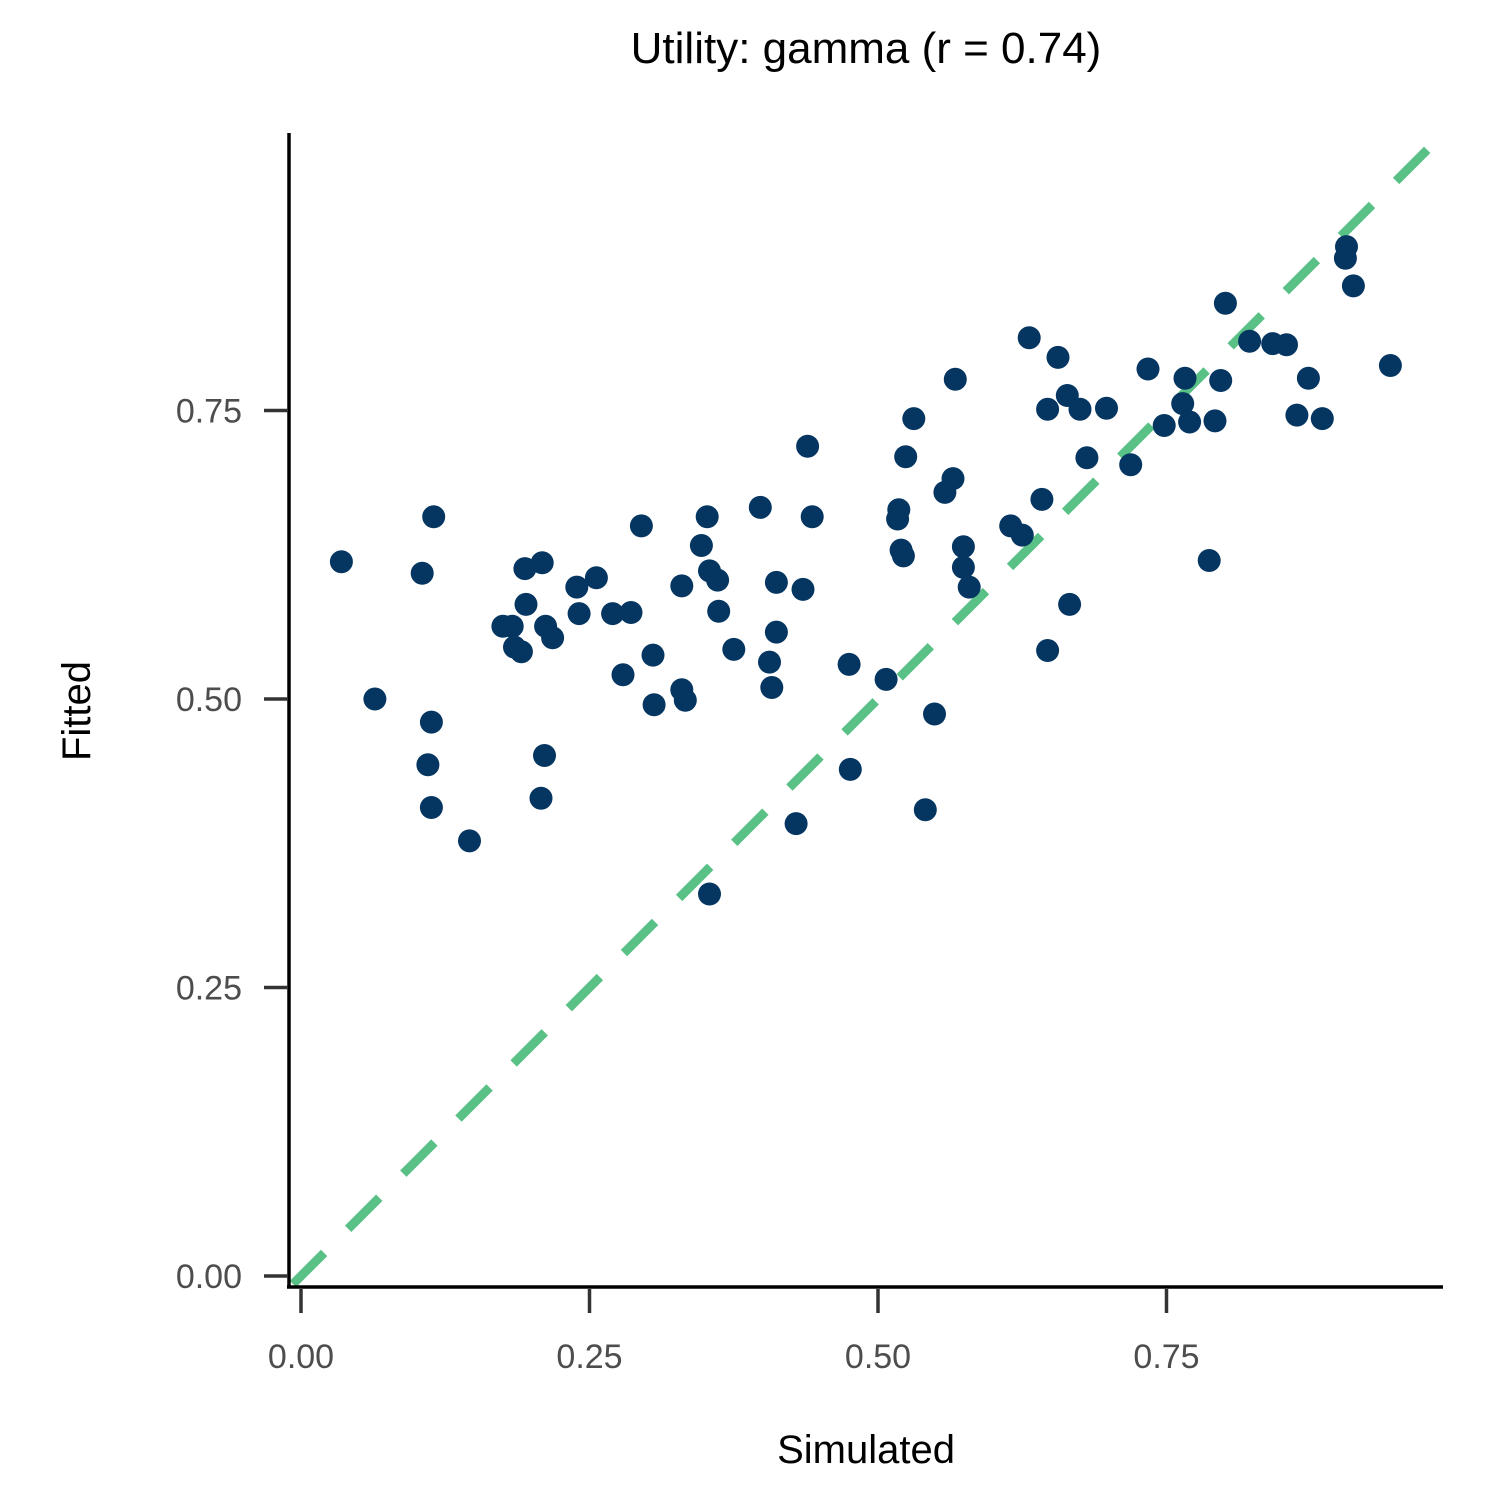 This screenshot has height=1500, width=1500. Describe the element at coordinates (589, 1357) in the screenshot. I see `x-tick-label: 0.25` at that location.